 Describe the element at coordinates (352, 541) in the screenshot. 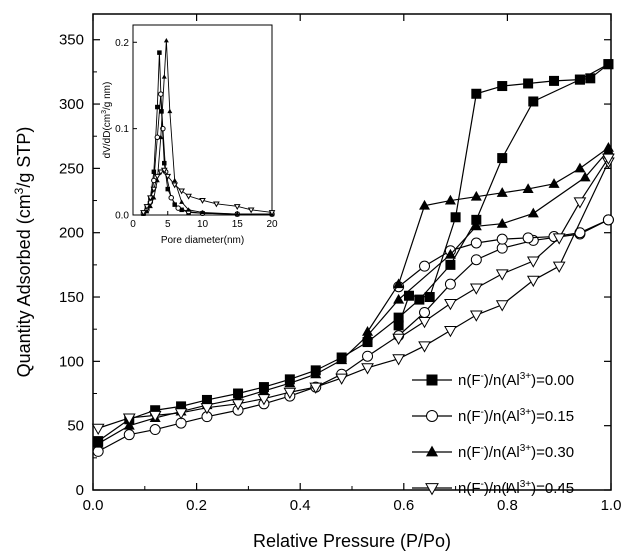

I see `x-axis-label: Relative Pressure (P/Po)` at that location.